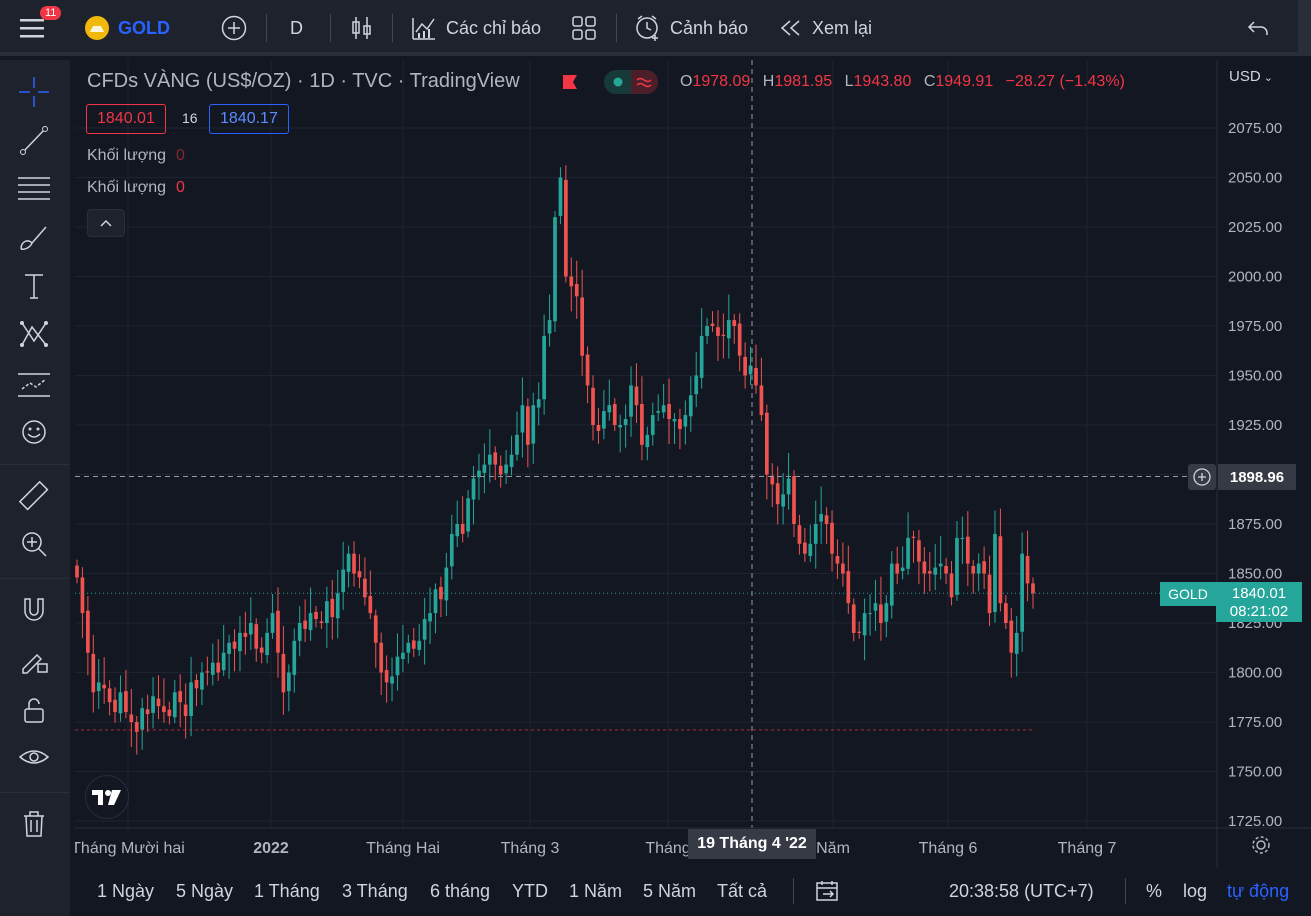  Describe the element at coordinates (1264, 444) in the screenshot. I see `price-scale` at that location.